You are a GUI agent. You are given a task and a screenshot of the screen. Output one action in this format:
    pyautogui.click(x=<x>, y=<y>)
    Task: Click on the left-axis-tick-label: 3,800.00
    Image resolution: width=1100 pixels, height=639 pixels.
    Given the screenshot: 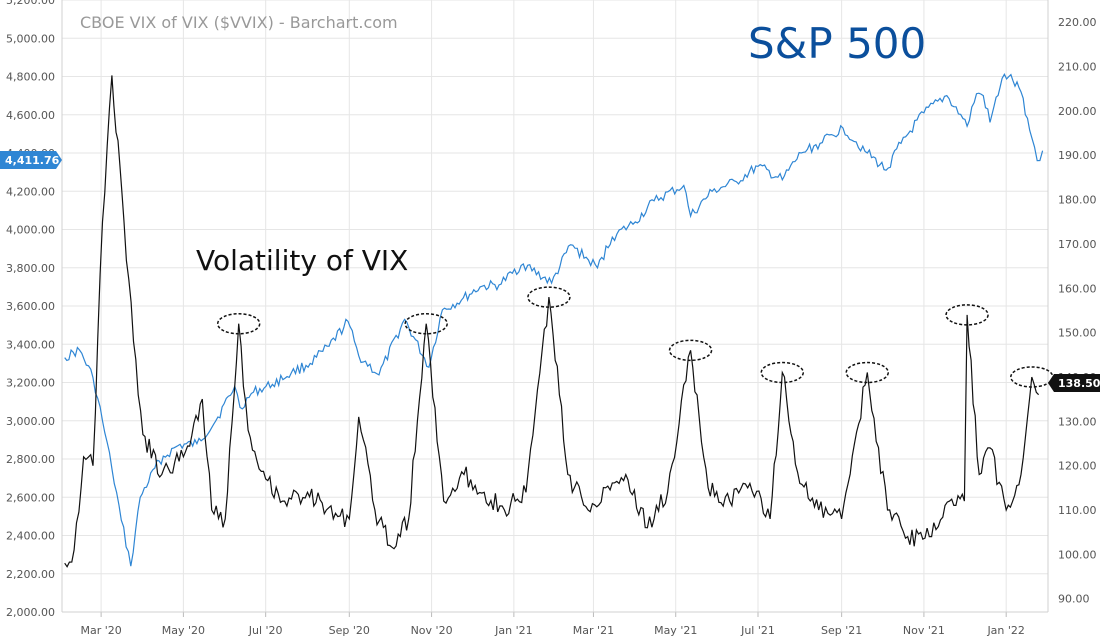 What is the action you would take?
    pyautogui.click(x=30, y=268)
    